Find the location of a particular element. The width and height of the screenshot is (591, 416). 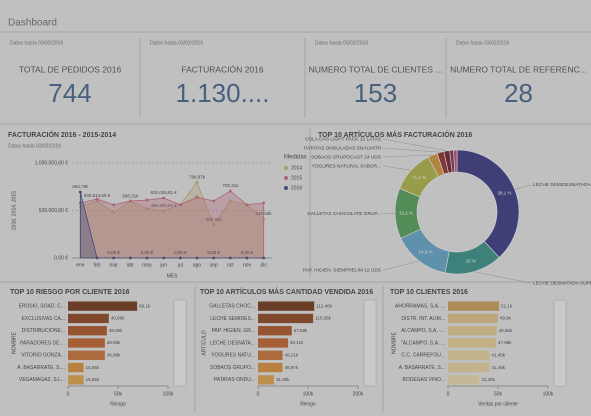

data-label: 40,86k is located at coordinates (118, 318).